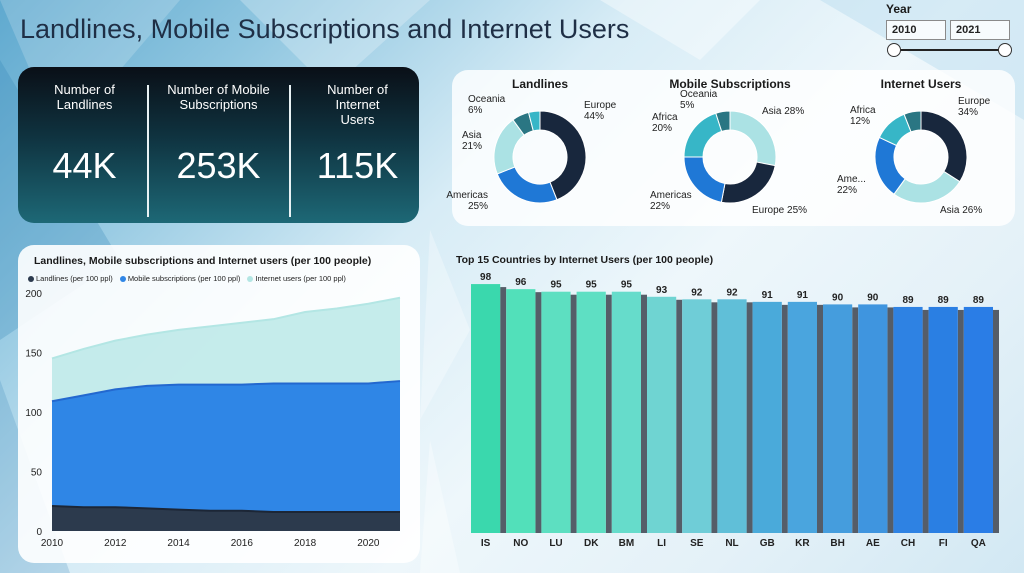 The width and height of the screenshot is (1024, 573). Describe the element at coordinates (534, 121) in the screenshot. I see `donut-slice-africa` at that location.